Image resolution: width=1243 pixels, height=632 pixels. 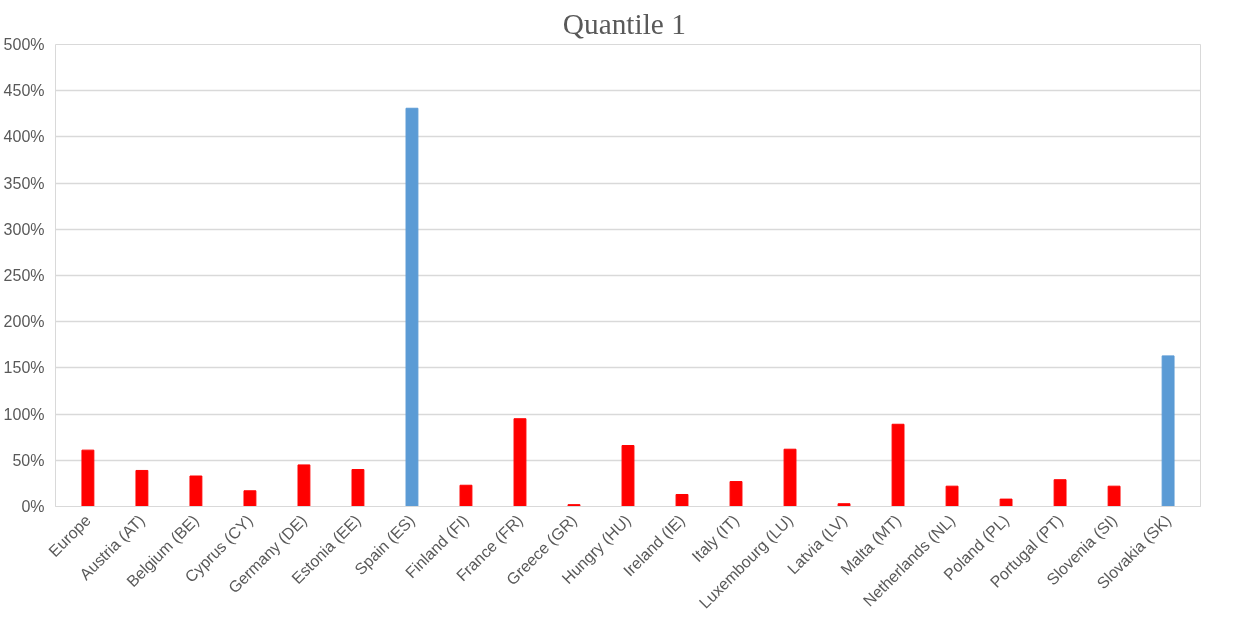 I want to click on y-tick-label: 250%, so click(x=24, y=275).